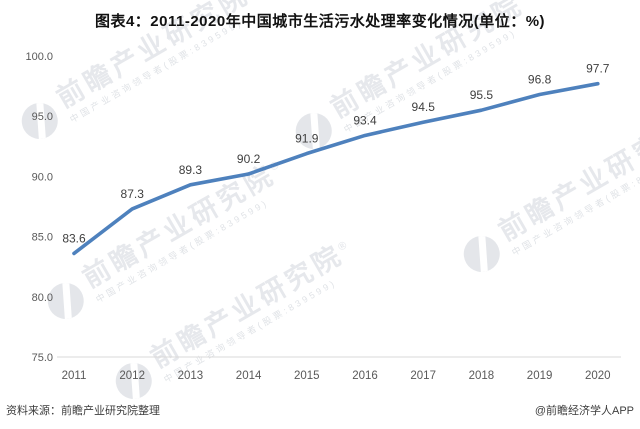 The height and width of the screenshot is (429, 640). Describe the element at coordinates (482, 376) in the screenshot. I see `x-axis-tick-label: 2018` at that location.